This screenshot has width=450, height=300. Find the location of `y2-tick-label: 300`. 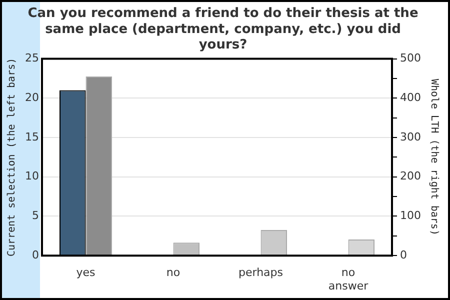

y2-tick-label: 300 is located at coordinates (411, 137).